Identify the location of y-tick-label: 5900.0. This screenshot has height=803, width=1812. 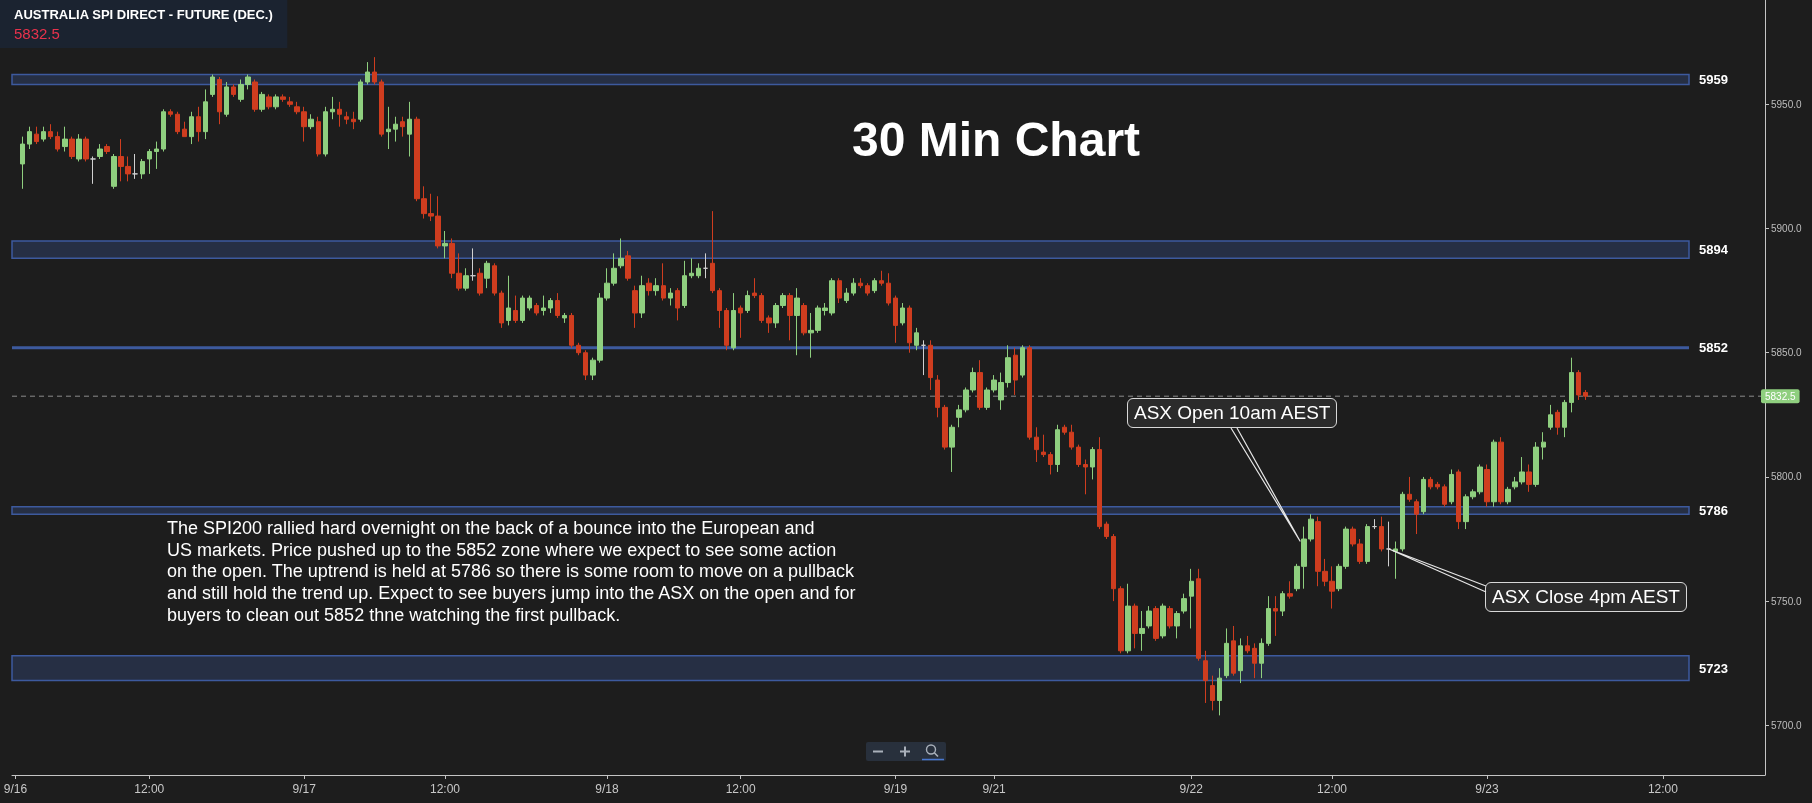
(1787, 229).